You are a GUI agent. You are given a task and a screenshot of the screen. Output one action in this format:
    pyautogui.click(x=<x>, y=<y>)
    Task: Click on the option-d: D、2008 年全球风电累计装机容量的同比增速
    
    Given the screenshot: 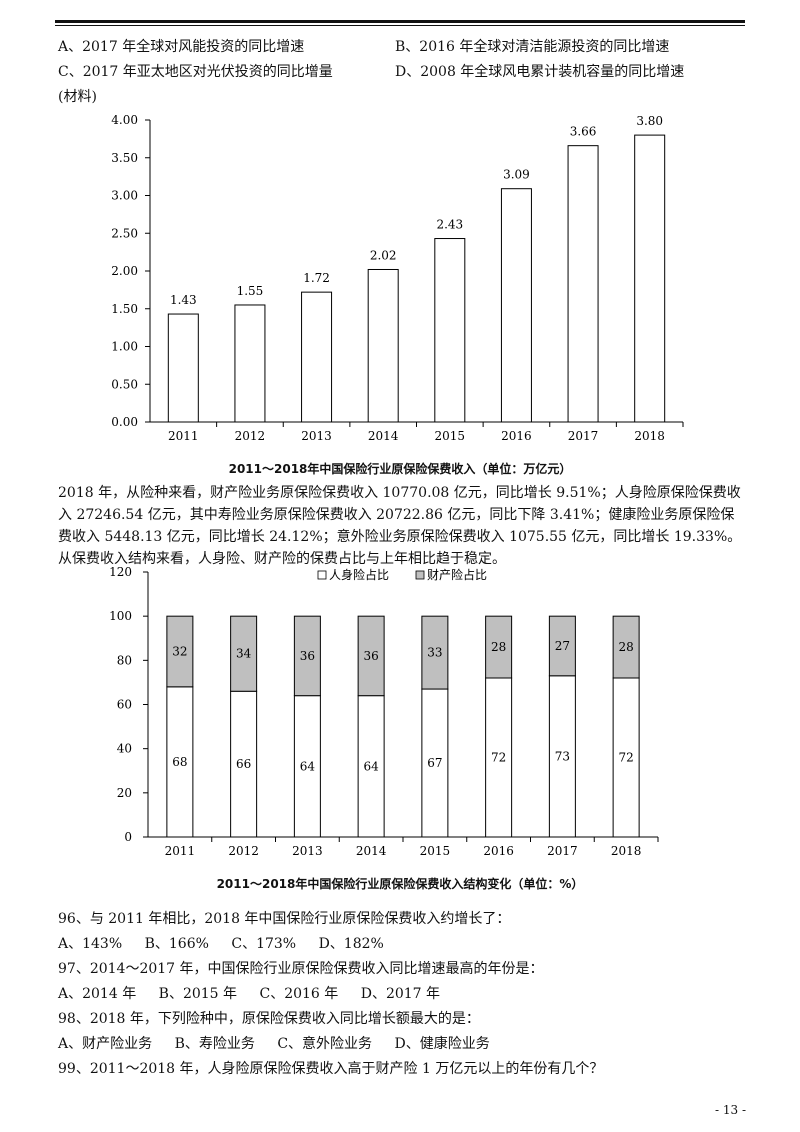 What is the action you would take?
    pyautogui.click(x=540, y=72)
    